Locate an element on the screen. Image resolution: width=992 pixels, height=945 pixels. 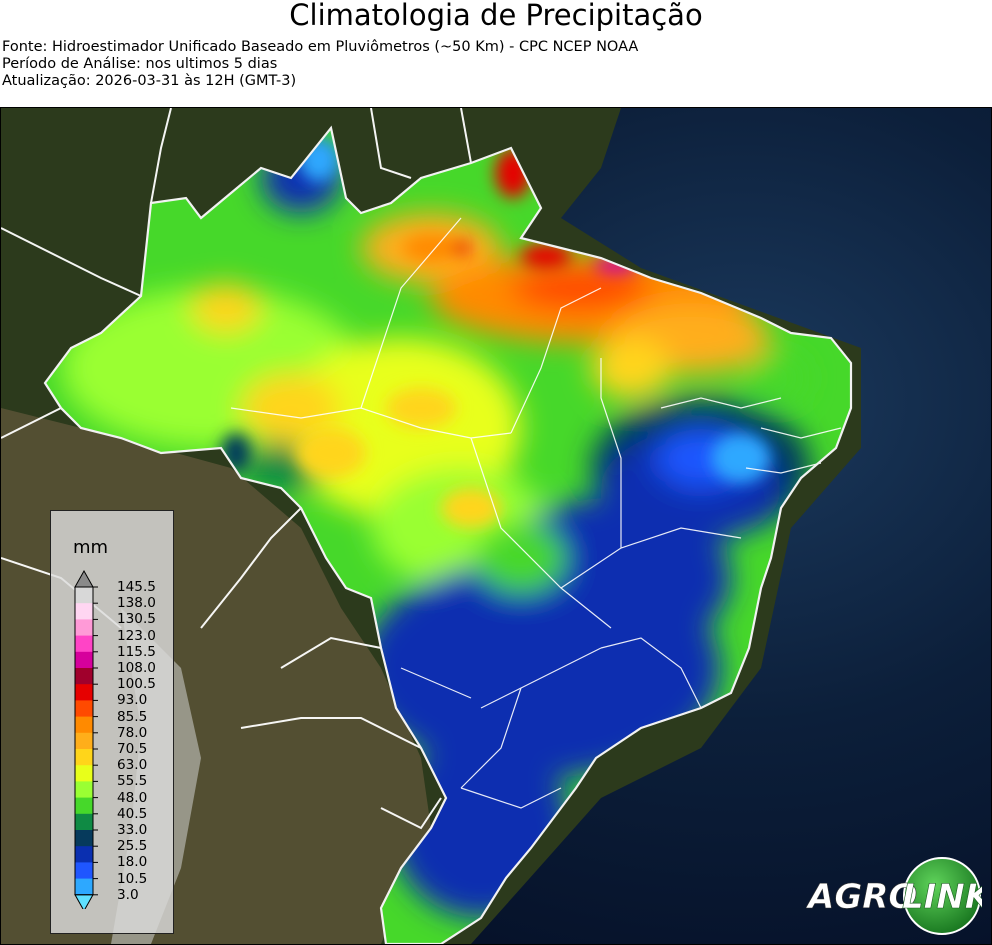
colorbar-frame is located at coordinates (84, 741).